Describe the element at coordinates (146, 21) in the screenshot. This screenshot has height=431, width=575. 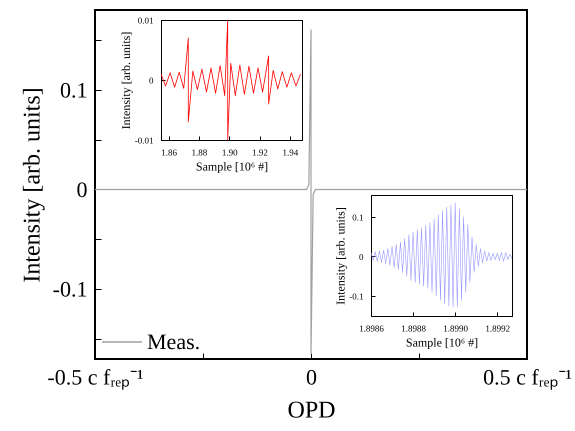
I see `y-tick-label: 0.01` at that location.